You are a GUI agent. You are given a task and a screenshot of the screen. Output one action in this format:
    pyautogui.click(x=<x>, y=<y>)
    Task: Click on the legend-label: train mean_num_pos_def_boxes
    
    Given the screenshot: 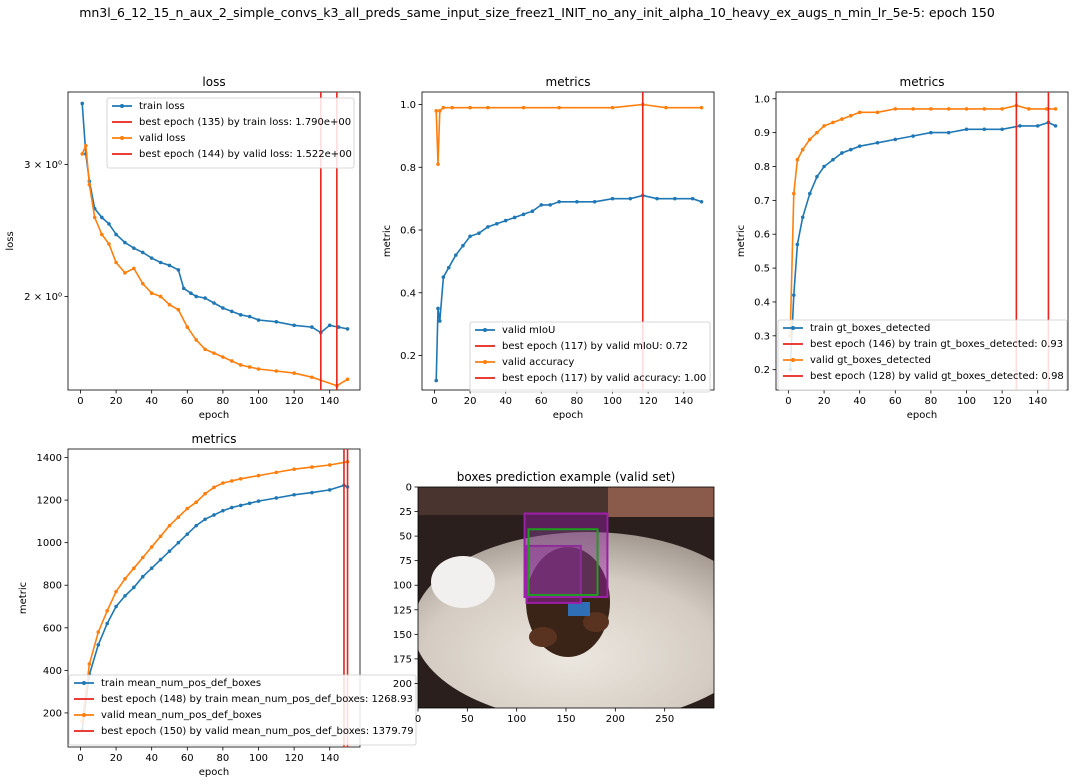 What is the action you would take?
    pyautogui.click(x=181, y=683)
    